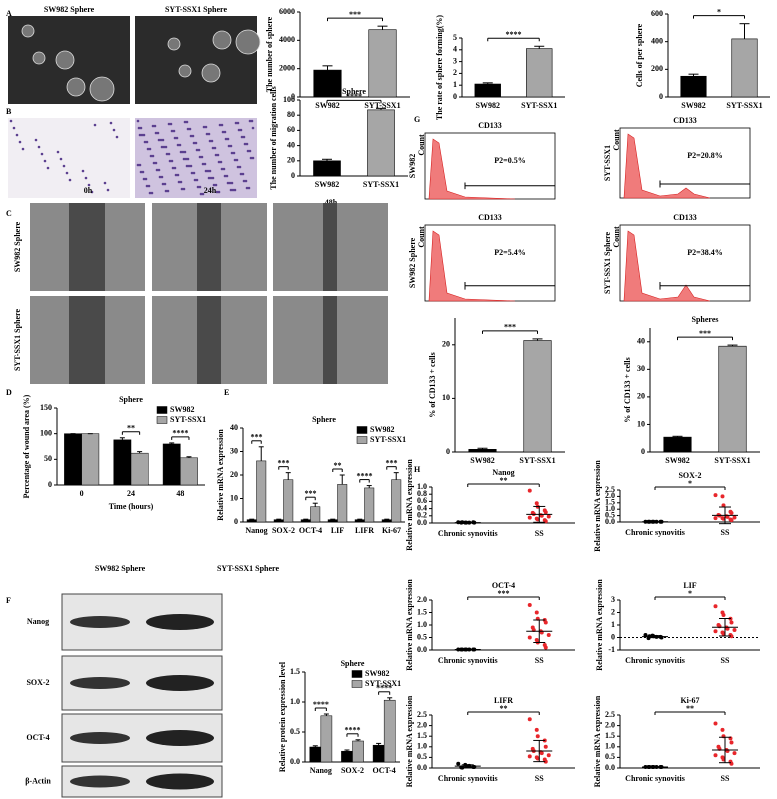 The height and width of the screenshot is (799, 777). Describe the element at coordinates (9, 13) in the screenshot. I see `panel-label: A` at that location.